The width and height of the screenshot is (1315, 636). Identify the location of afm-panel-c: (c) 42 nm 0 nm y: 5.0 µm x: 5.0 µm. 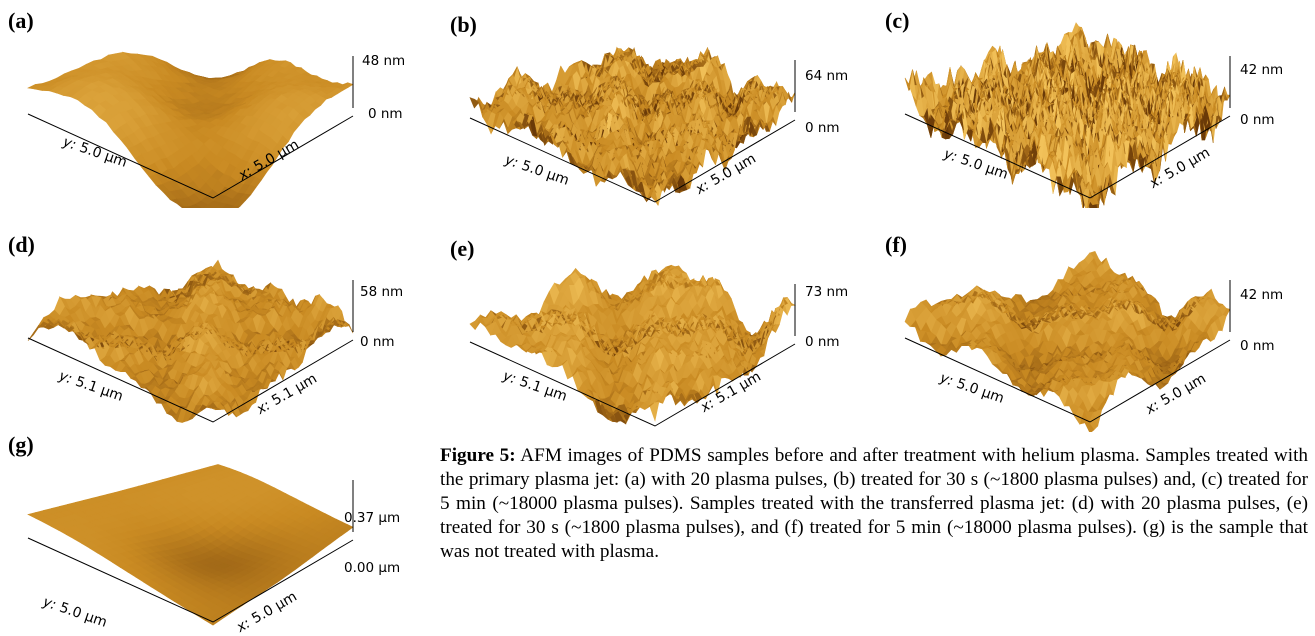
(1100, 108).